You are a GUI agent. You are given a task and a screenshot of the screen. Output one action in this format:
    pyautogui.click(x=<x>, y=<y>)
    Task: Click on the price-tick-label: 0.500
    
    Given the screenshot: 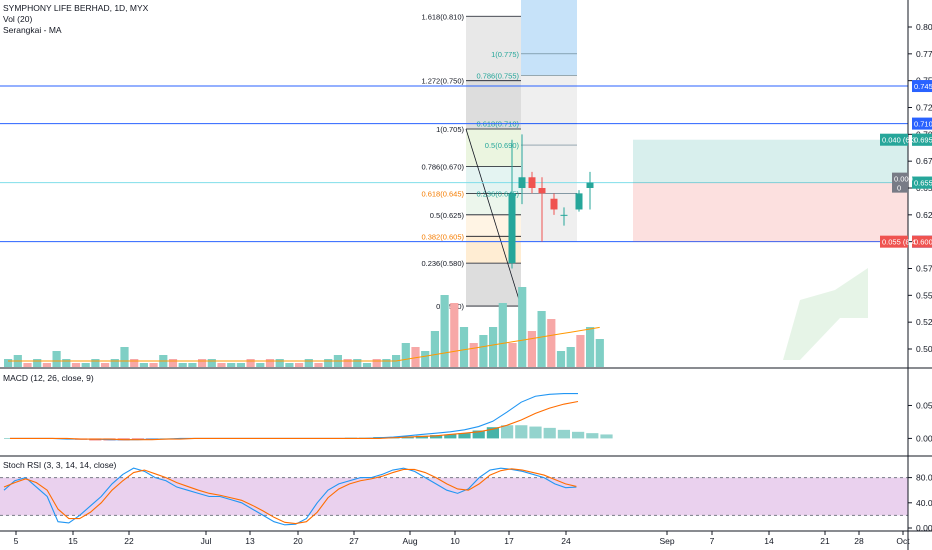 What is the action you would take?
    pyautogui.click(x=924, y=349)
    